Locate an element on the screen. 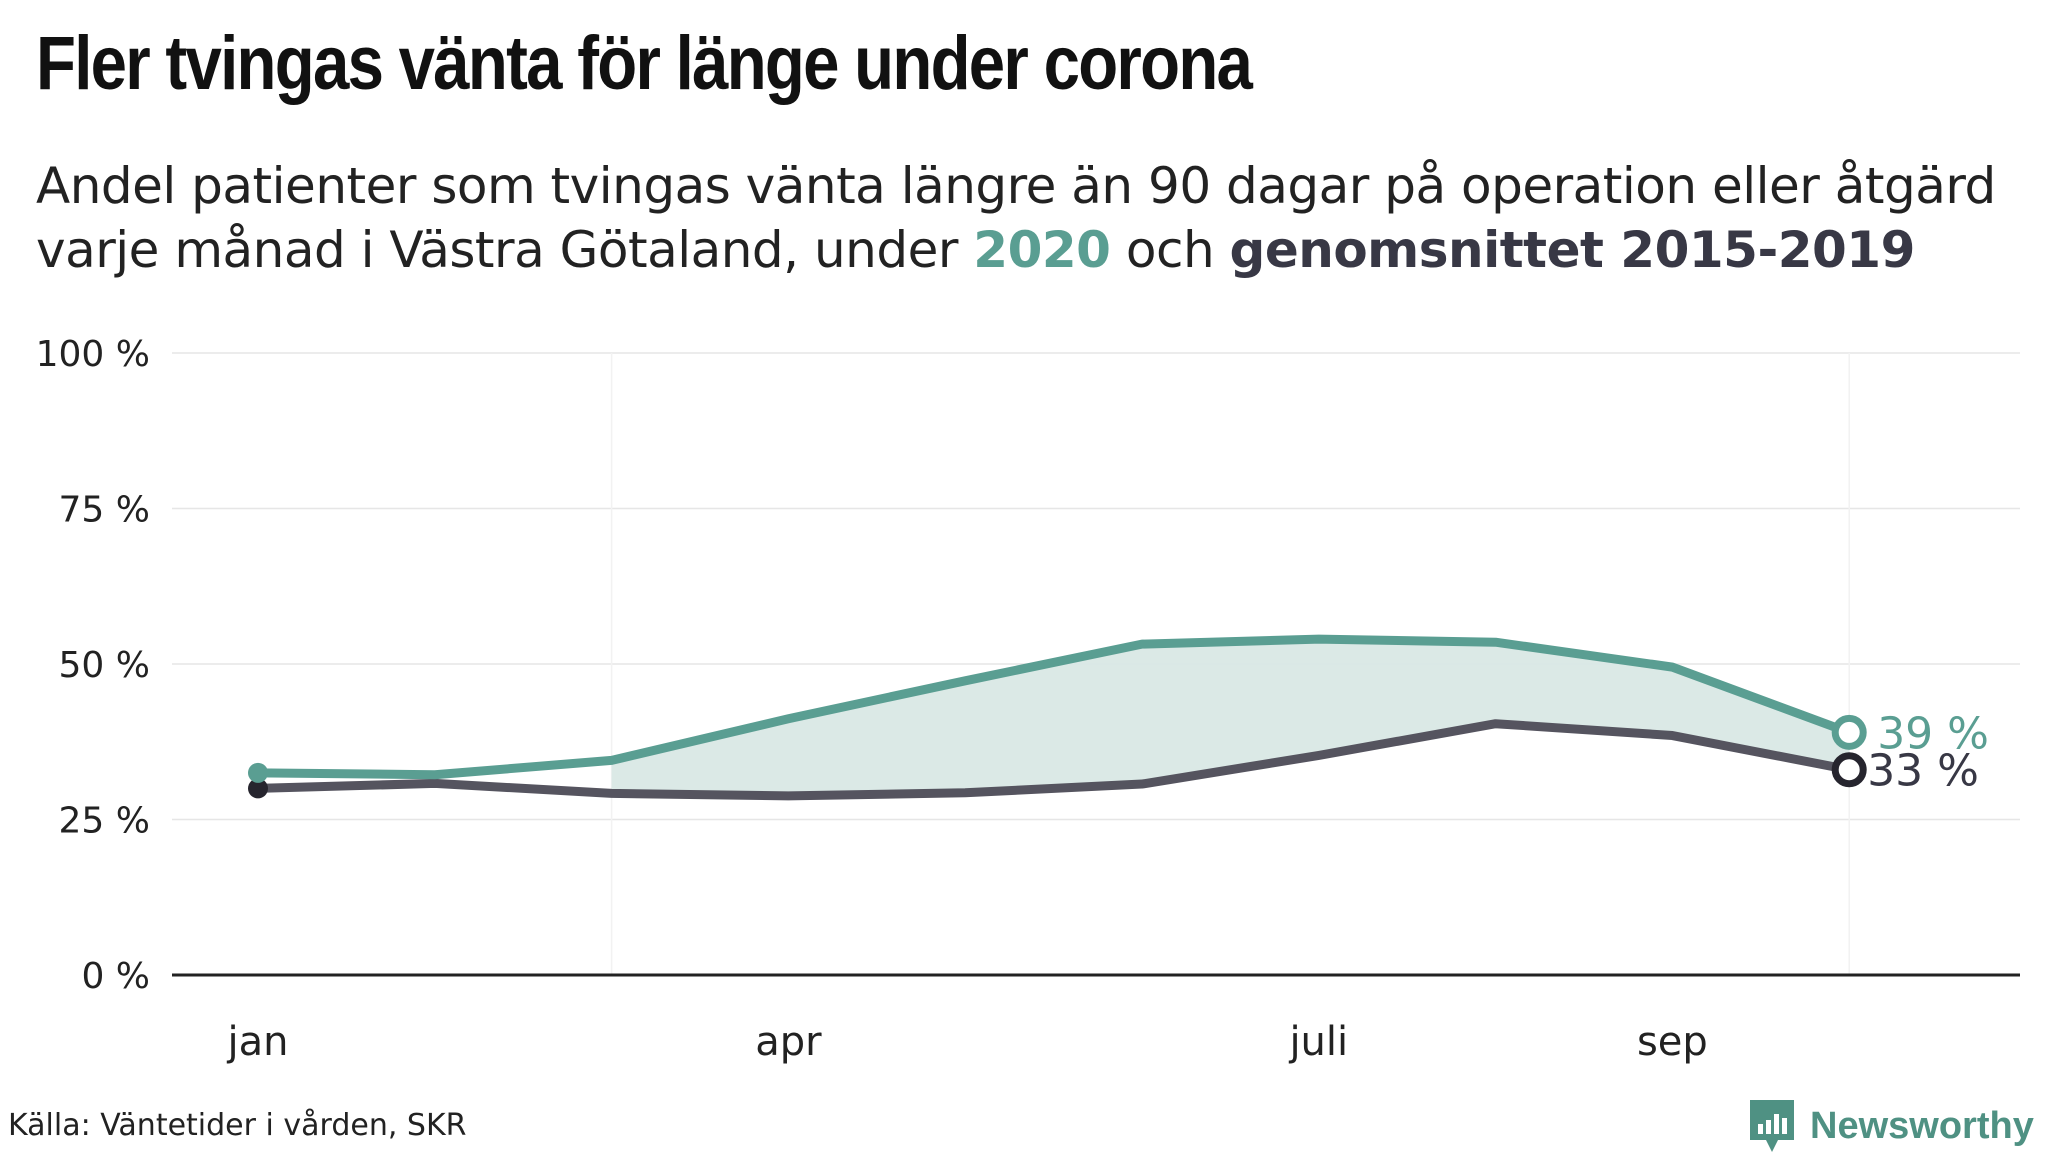  y-tick-label: 50 % is located at coordinates (104, 665).